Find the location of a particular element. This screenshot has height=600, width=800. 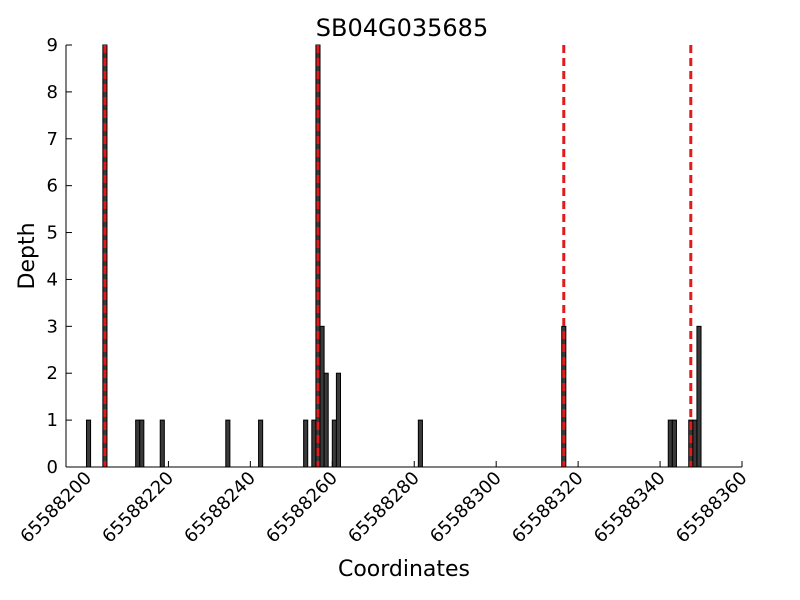

x-tick-label: 65588240 is located at coordinates (220, 508).